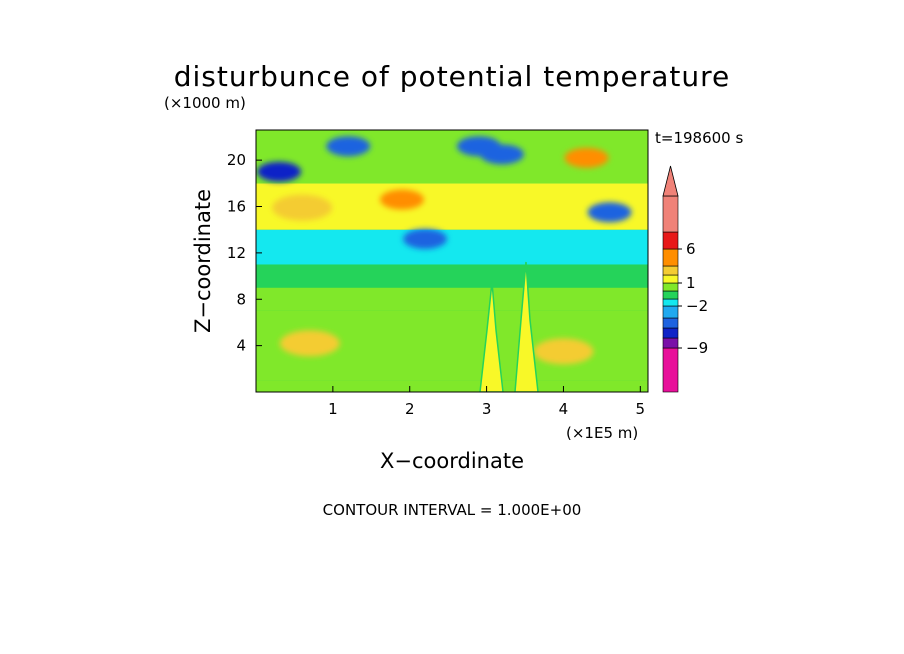  Describe the element at coordinates (203, 261) in the screenshot. I see `y-axis-label: Z−coordinate` at that location.